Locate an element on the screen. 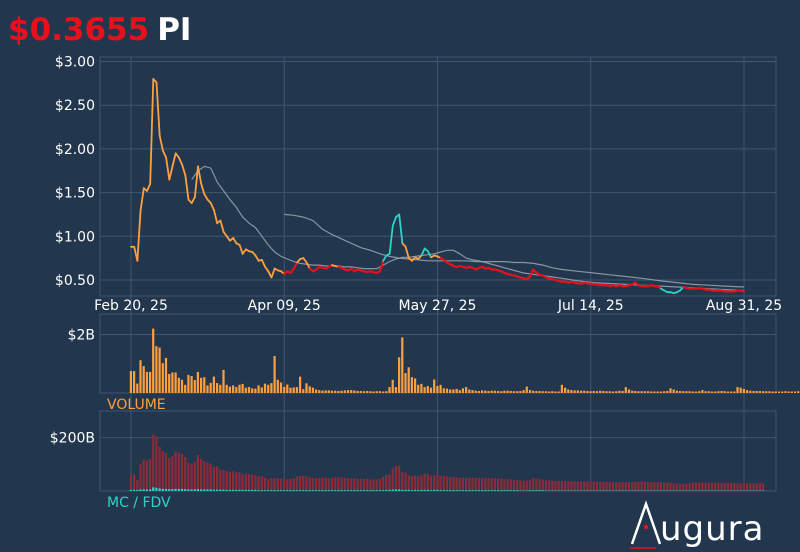  brand-name: ugura is located at coordinates (712, 529).